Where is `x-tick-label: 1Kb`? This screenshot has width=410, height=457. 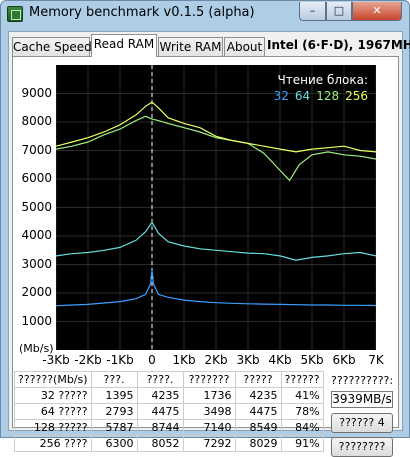 x-tick-label: 1Kb is located at coordinates (184, 360).